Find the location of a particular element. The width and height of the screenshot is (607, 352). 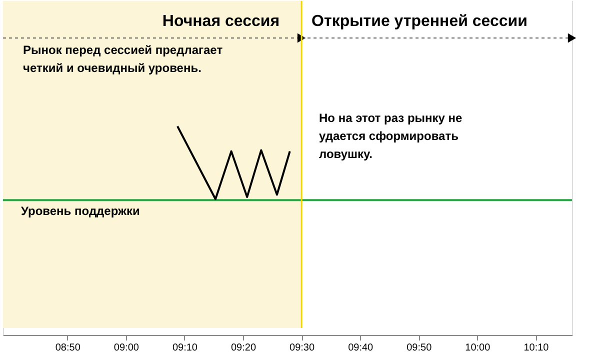

x-tick-label: 09:00 is located at coordinates (127, 347).